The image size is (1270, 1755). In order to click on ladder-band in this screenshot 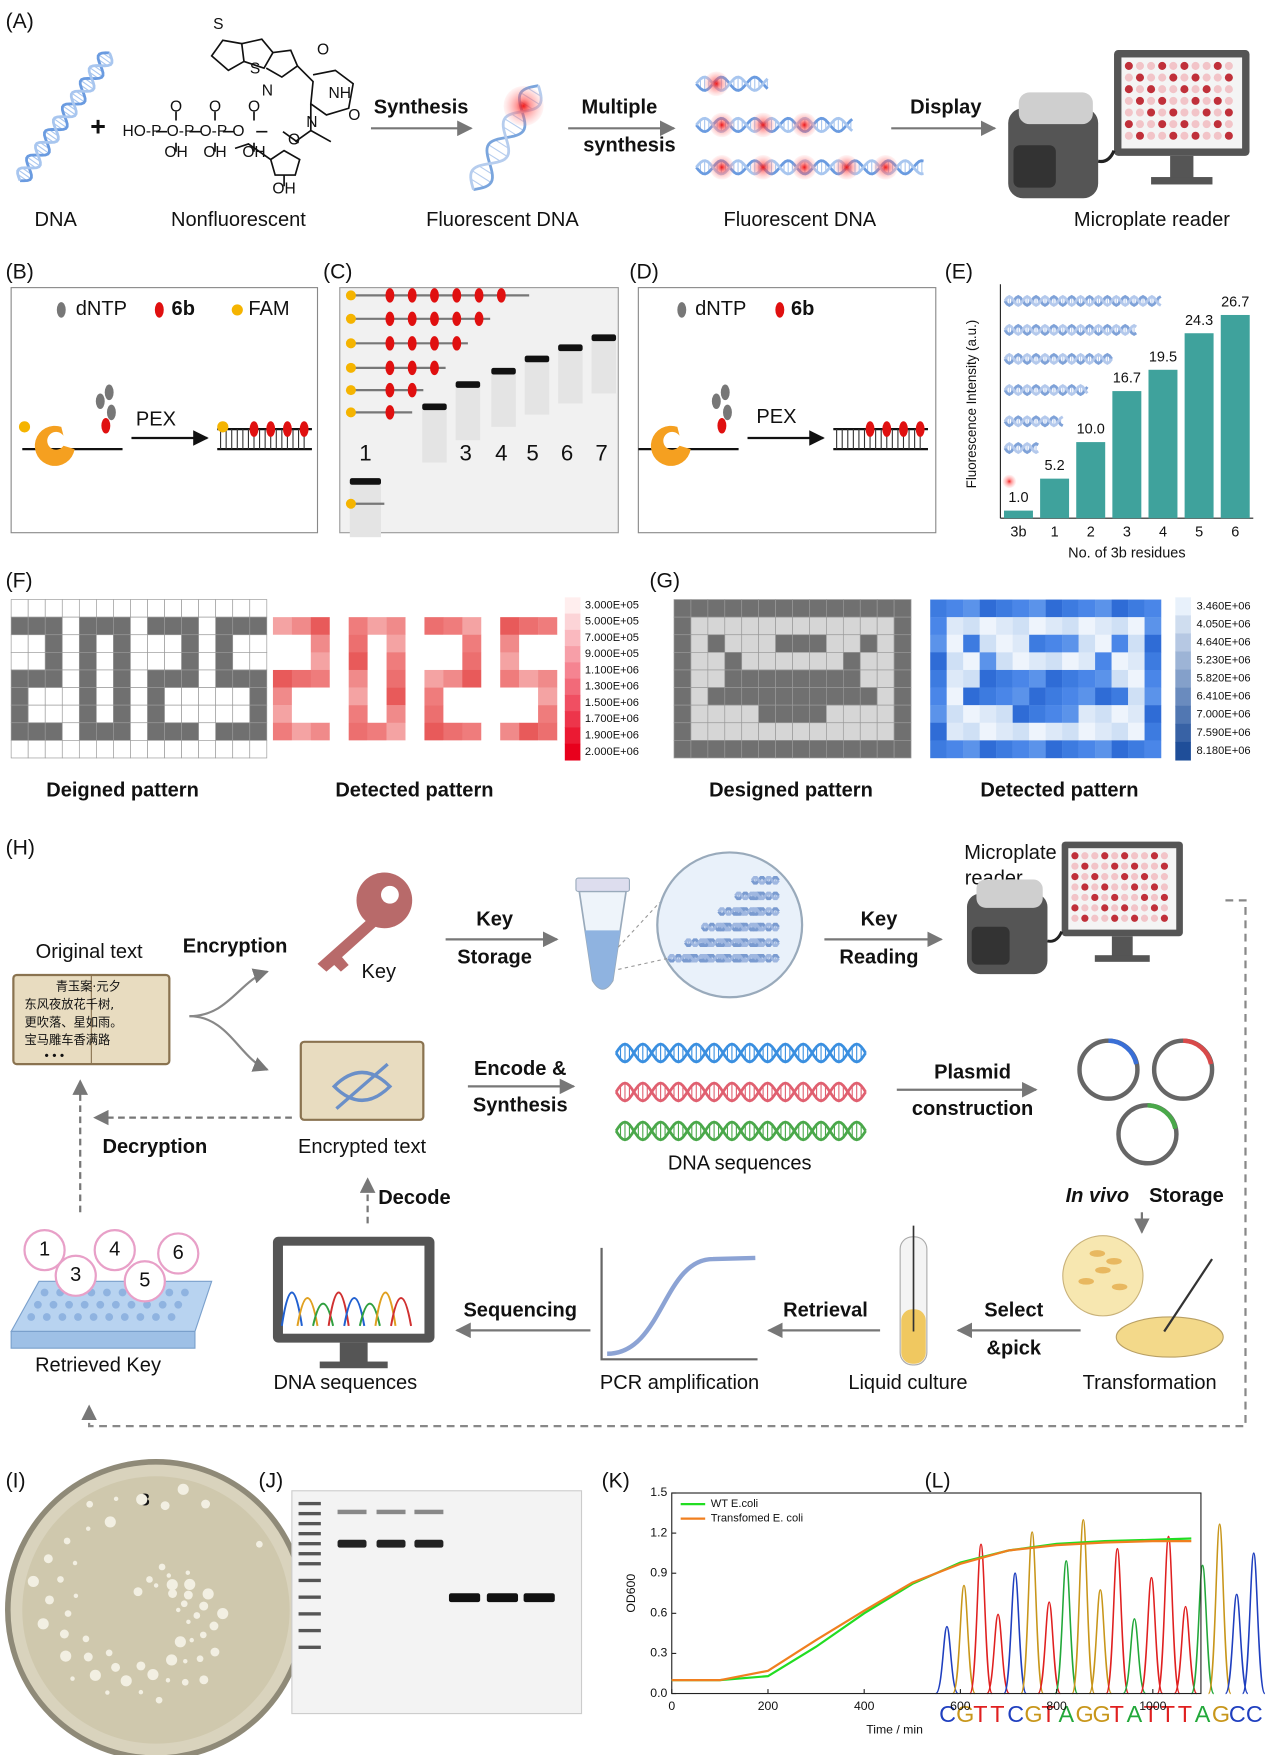, I will do `click(309, 1544)`.